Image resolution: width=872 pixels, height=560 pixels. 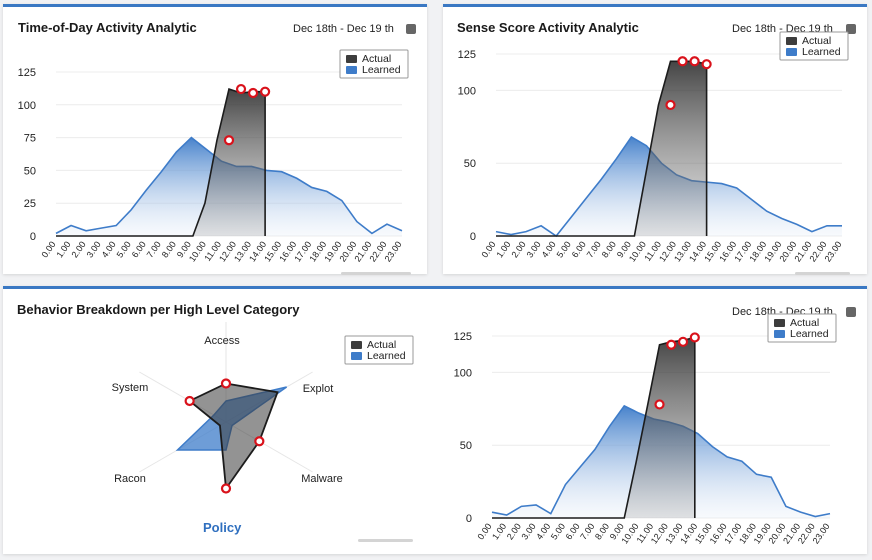 What do you see at coordinates (322, 479) in the screenshot?
I see `radar-axis-label-malware: Malware` at bounding box center [322, 479].